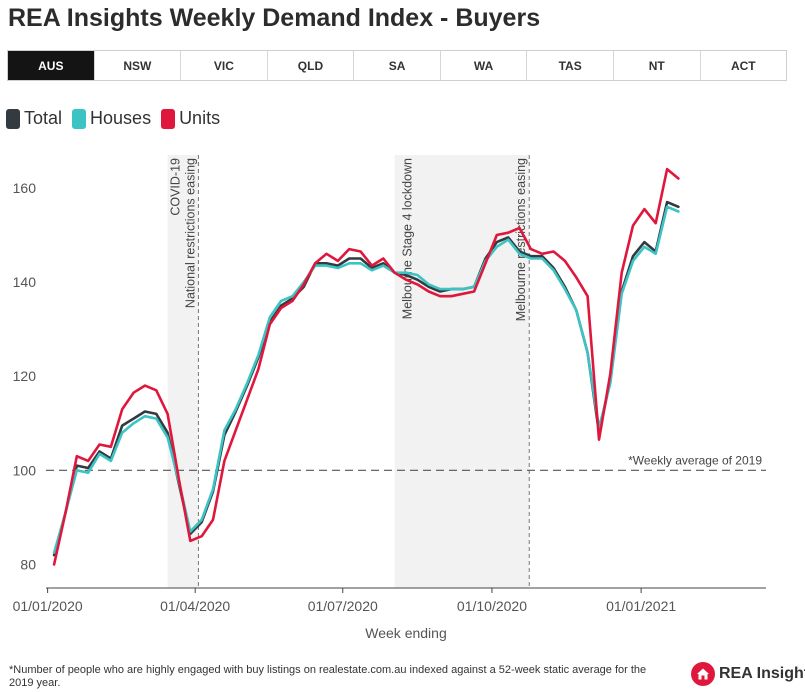 This screenshot has height=692, width=805. I want to click on tab-nt: NT, so click(657, 65).